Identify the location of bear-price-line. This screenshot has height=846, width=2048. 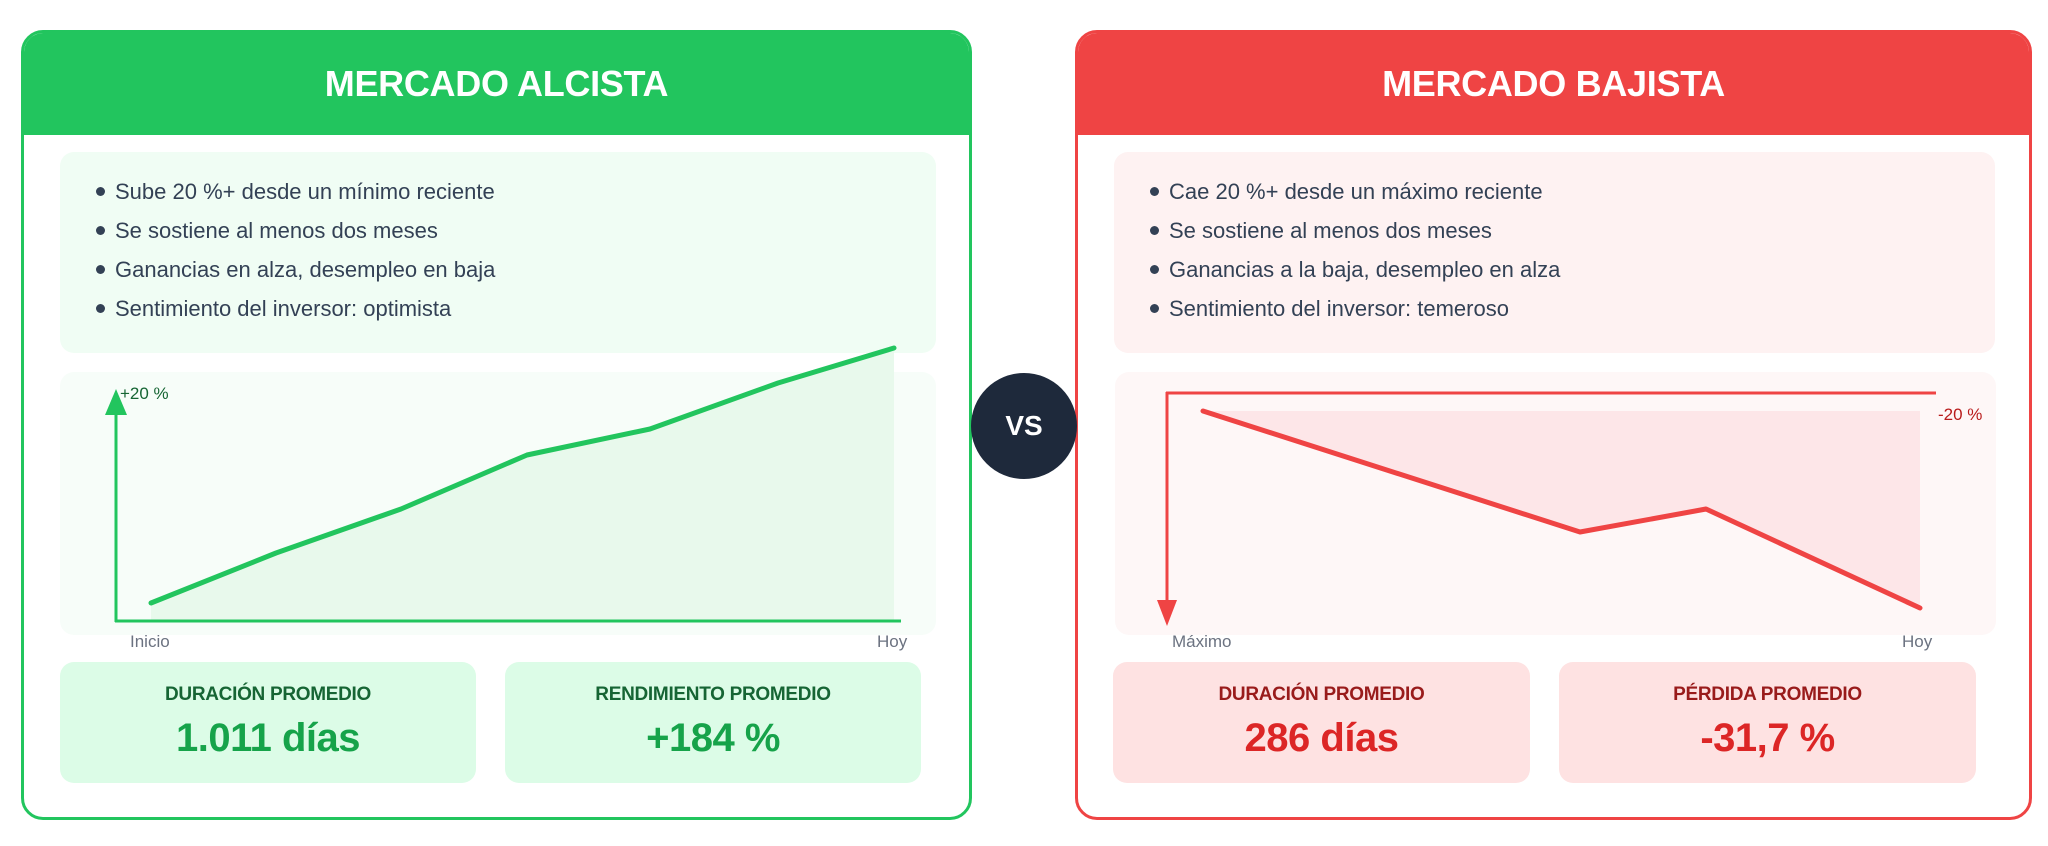
(1561, 509).